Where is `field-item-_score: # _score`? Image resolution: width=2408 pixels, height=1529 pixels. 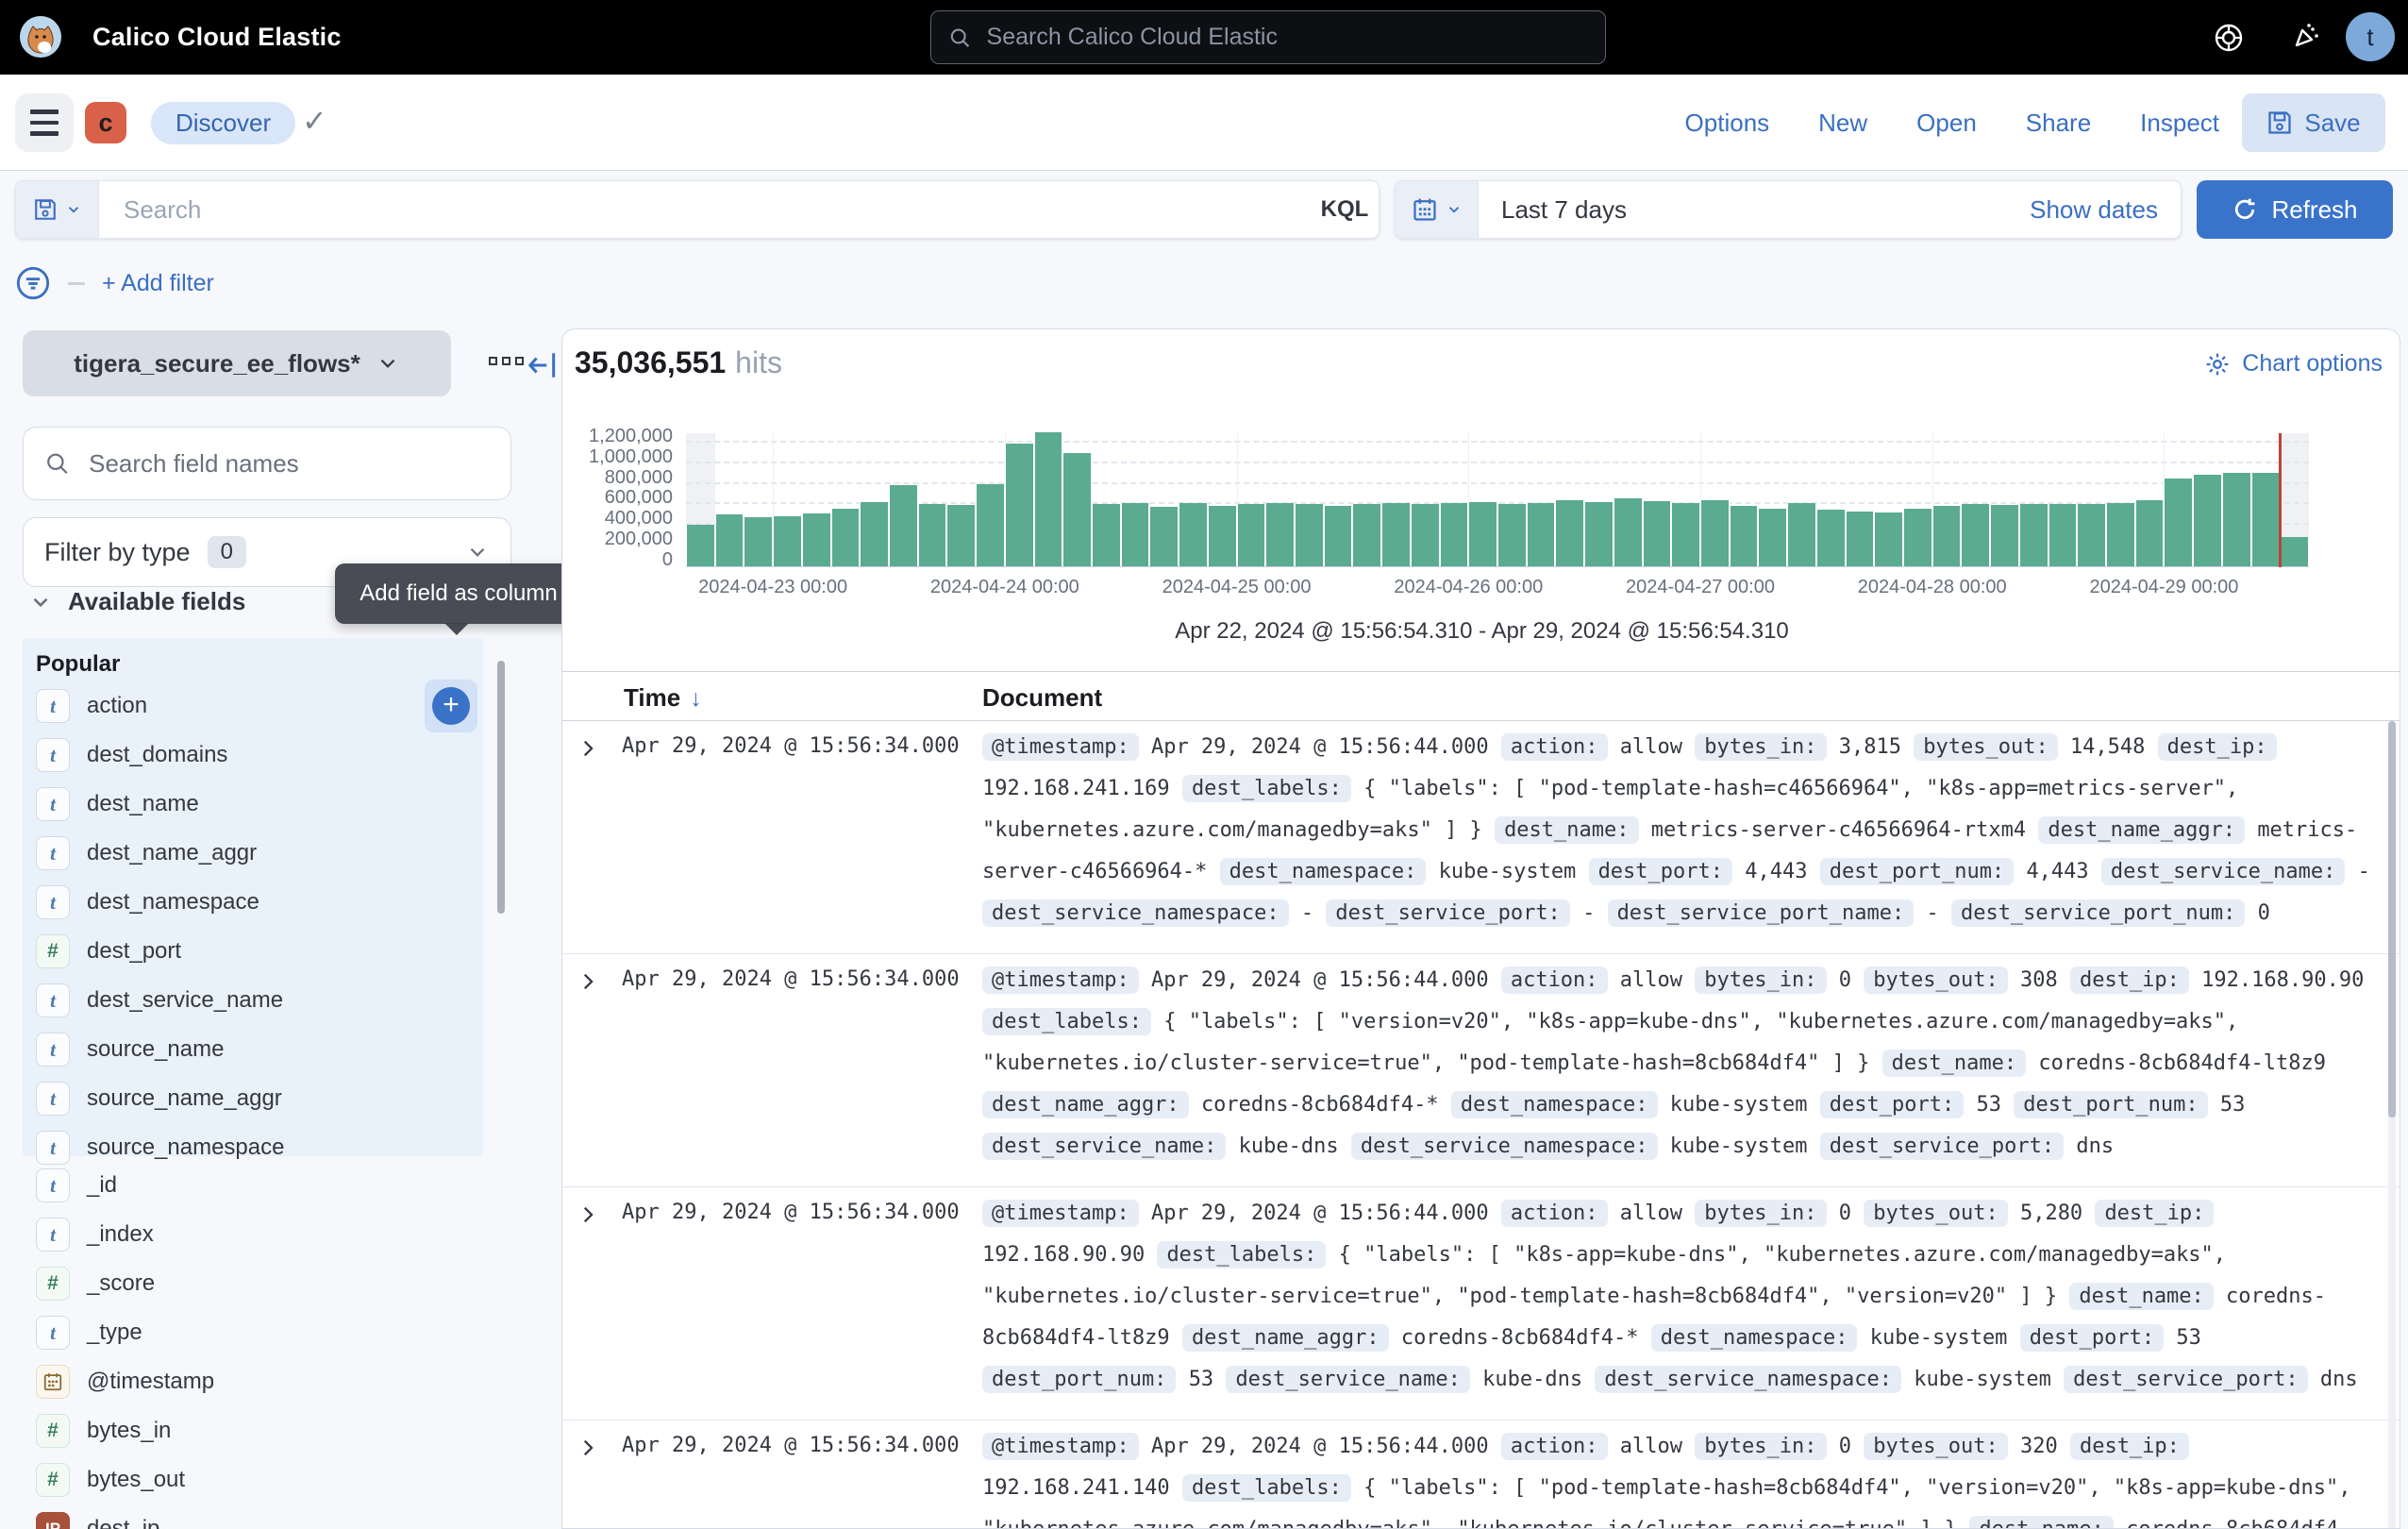
field-item-_score: # _score is located at coordinates (253, 1283).